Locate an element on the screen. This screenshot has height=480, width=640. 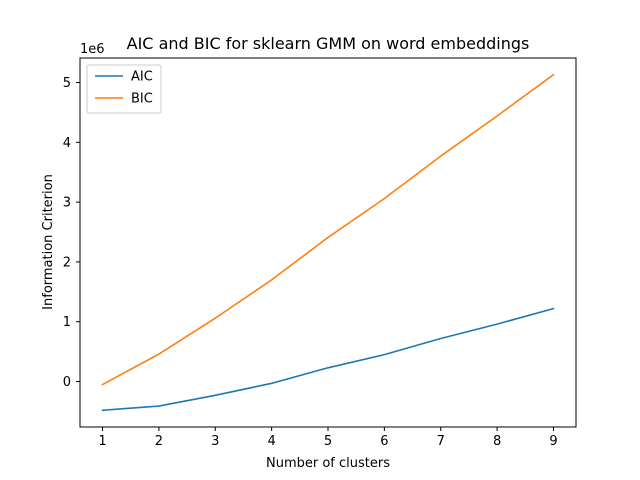
x-tick-label: 2 is located at coordinates (159, 441).